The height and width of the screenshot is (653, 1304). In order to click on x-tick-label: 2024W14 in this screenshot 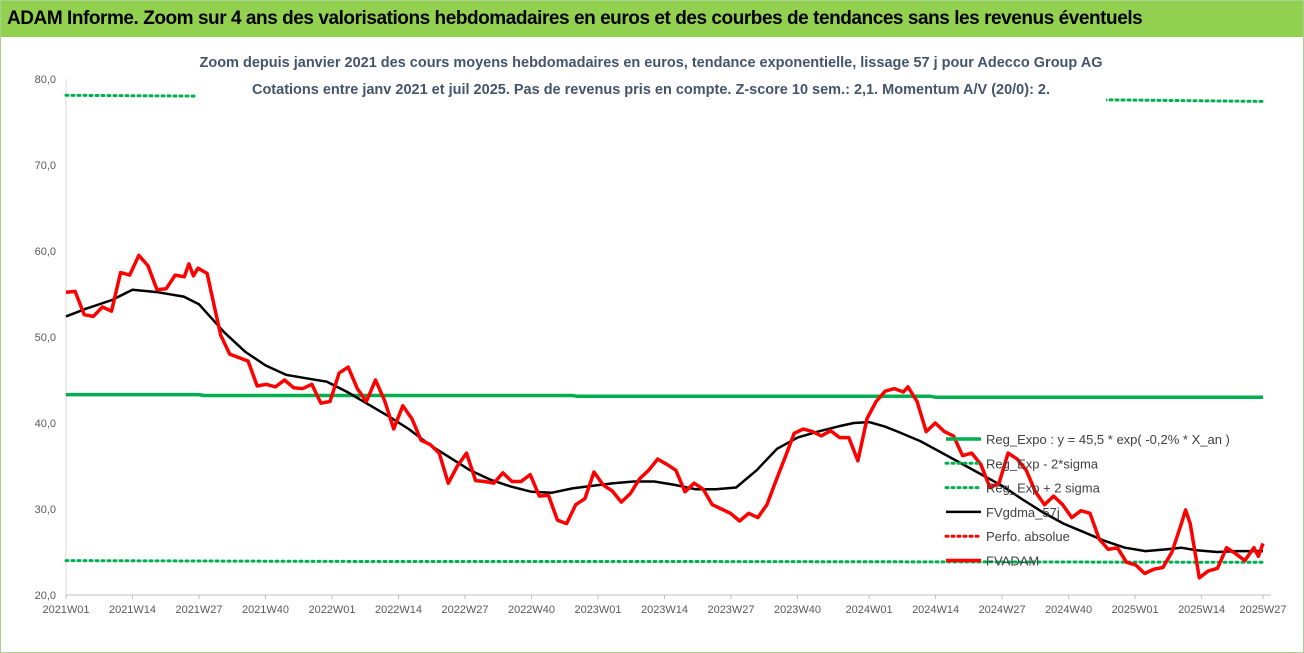, I will do `click(935, 610)`.